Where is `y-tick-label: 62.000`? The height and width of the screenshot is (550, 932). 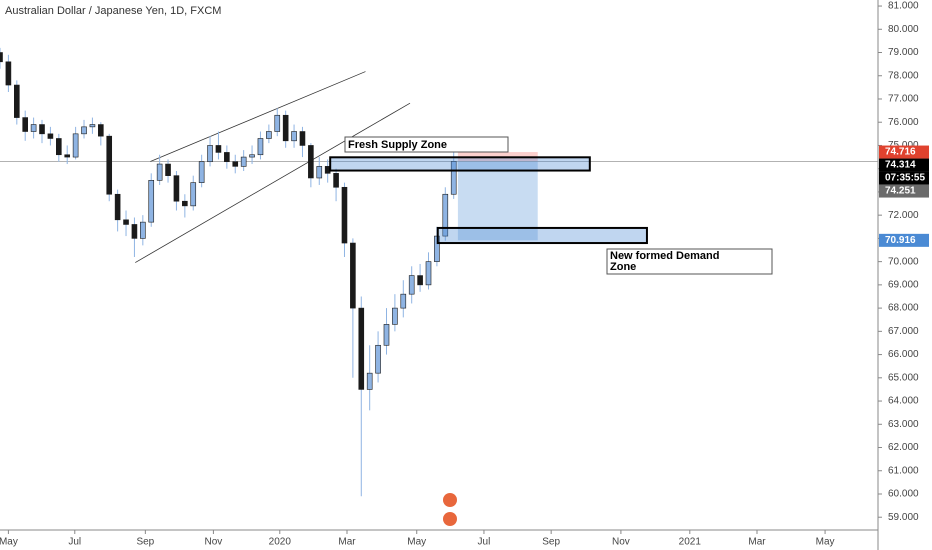 y-tick-label: 62.000 is located at coordinates (903, 447).